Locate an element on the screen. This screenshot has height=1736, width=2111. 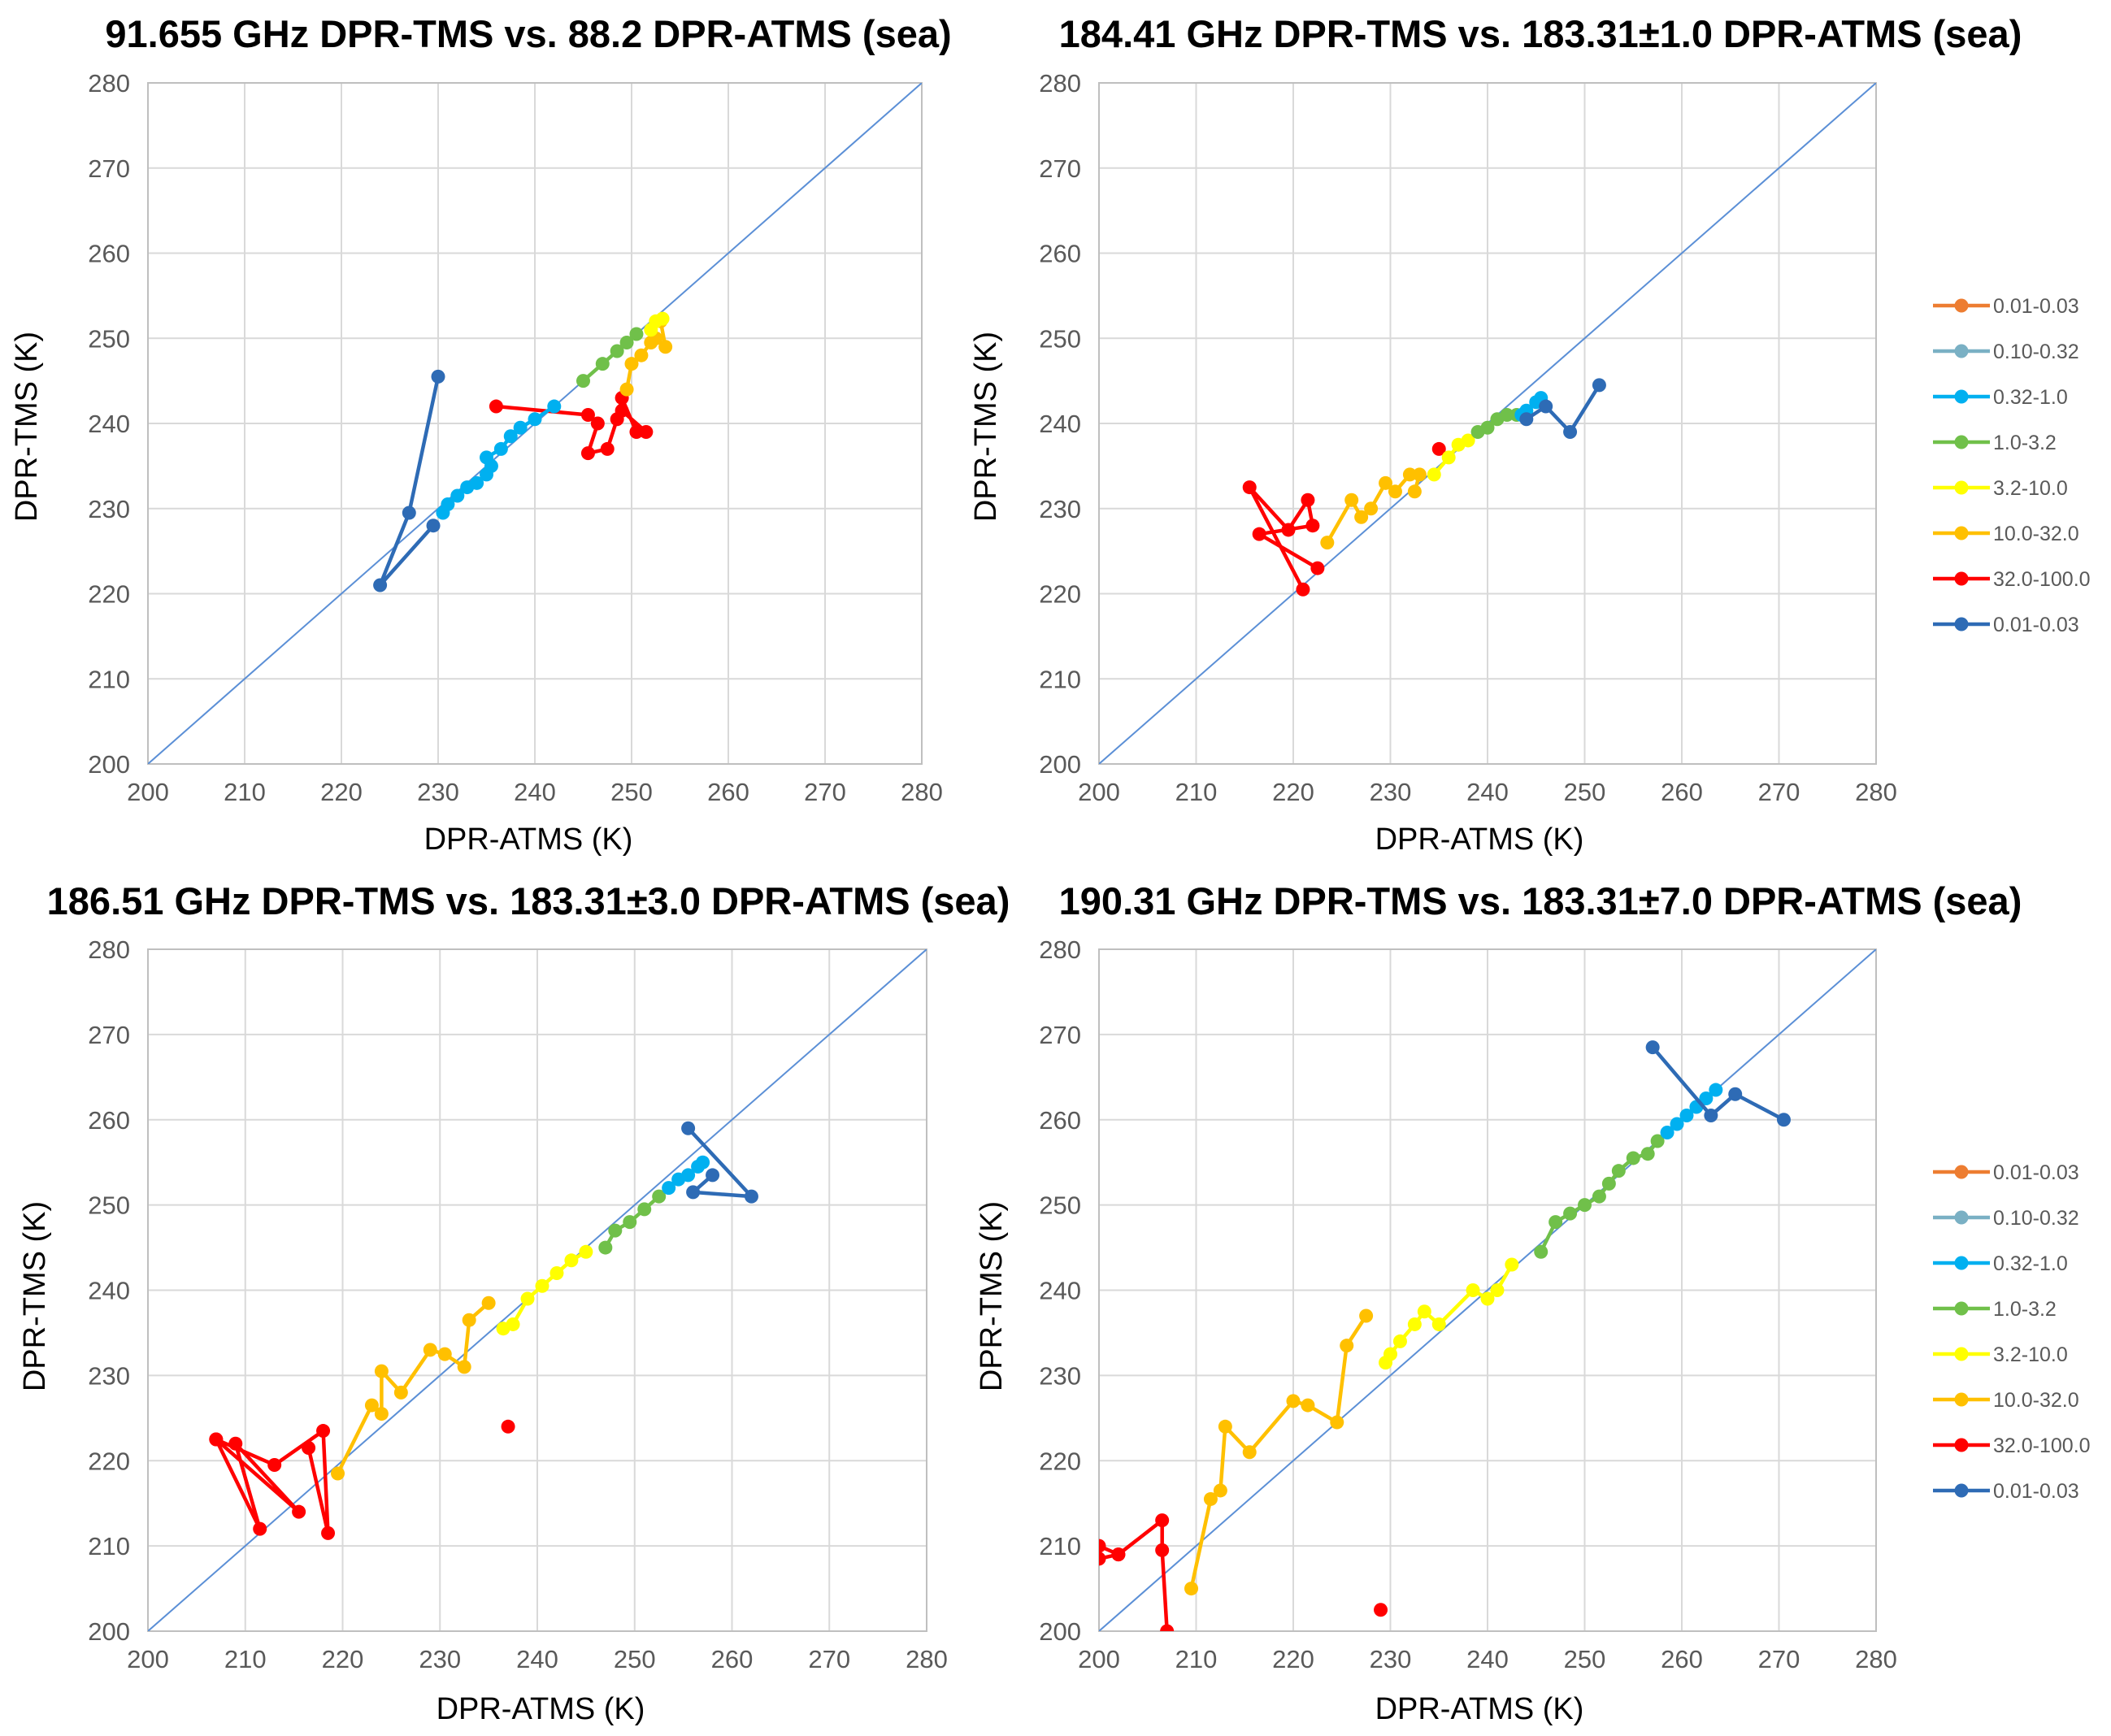
x-tick-label: 210 is located at coordinates (245, 792).